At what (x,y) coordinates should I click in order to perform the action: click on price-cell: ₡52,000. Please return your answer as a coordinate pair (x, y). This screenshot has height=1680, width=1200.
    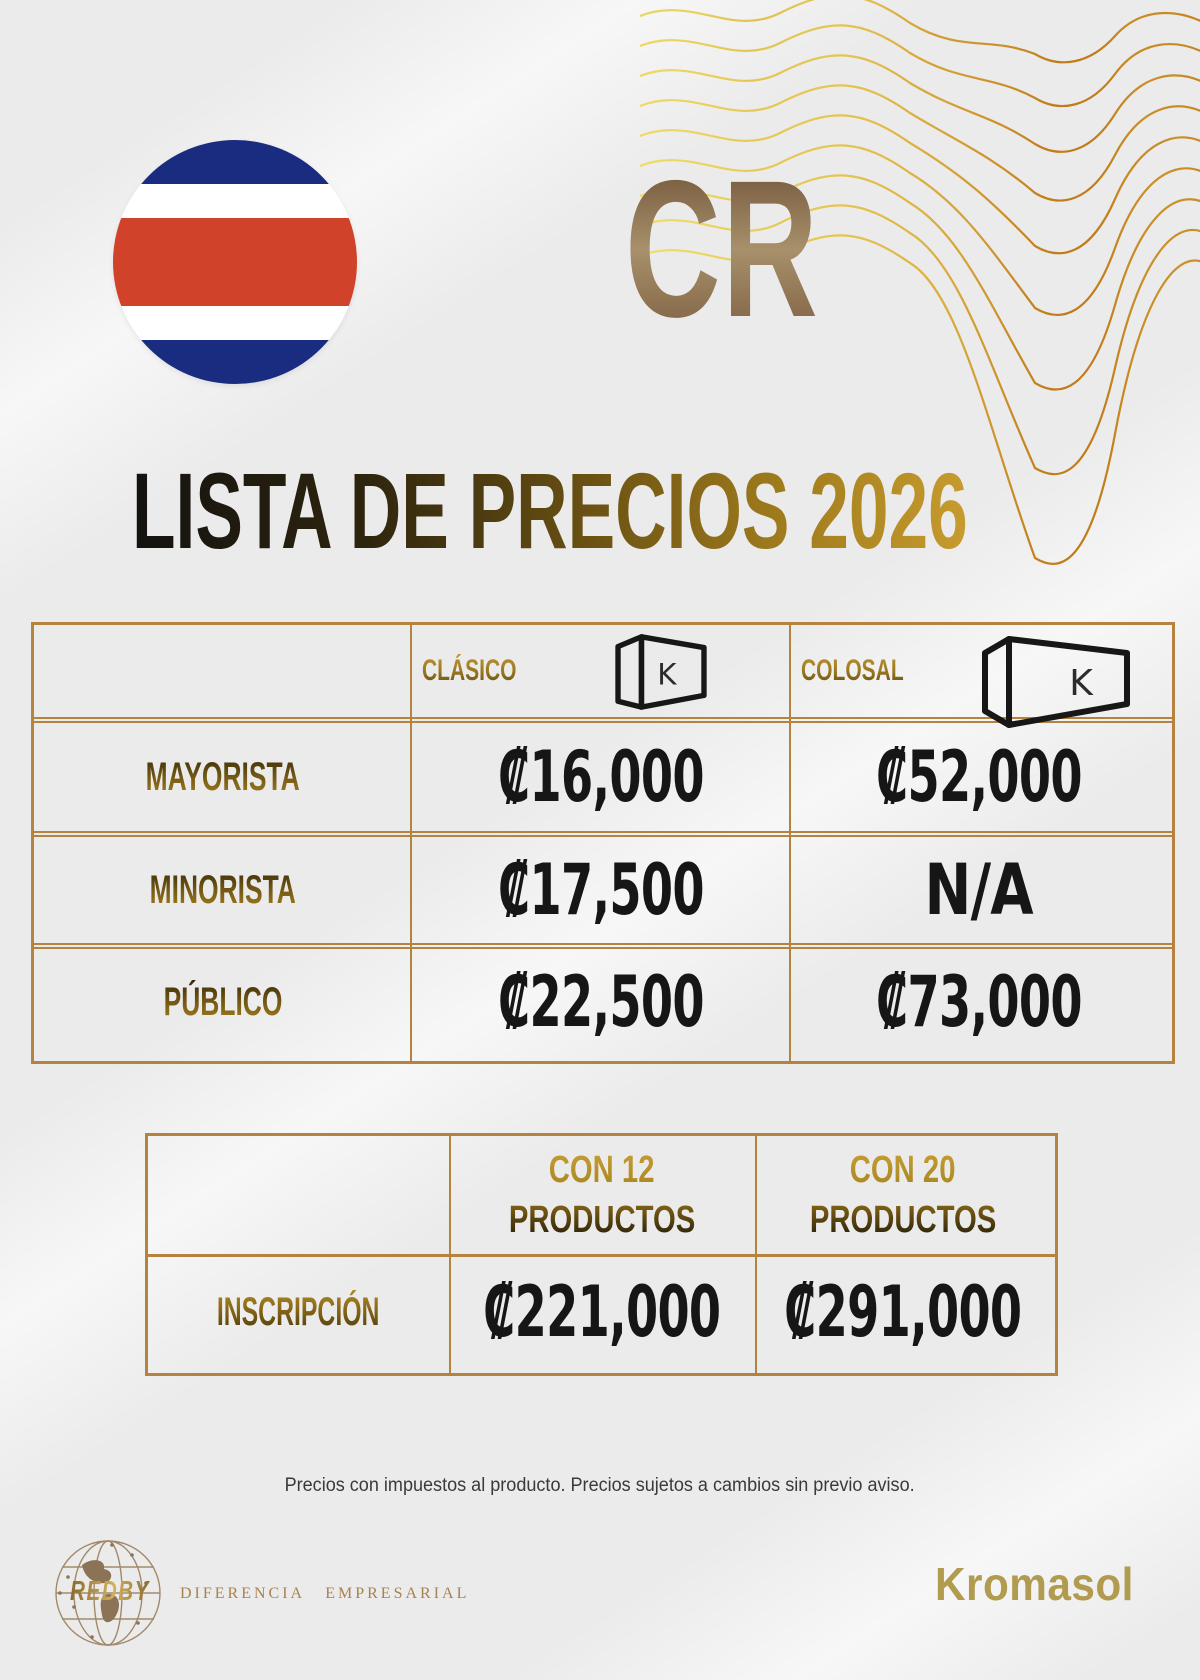
    Looking at the image, I should click on (978, 777).